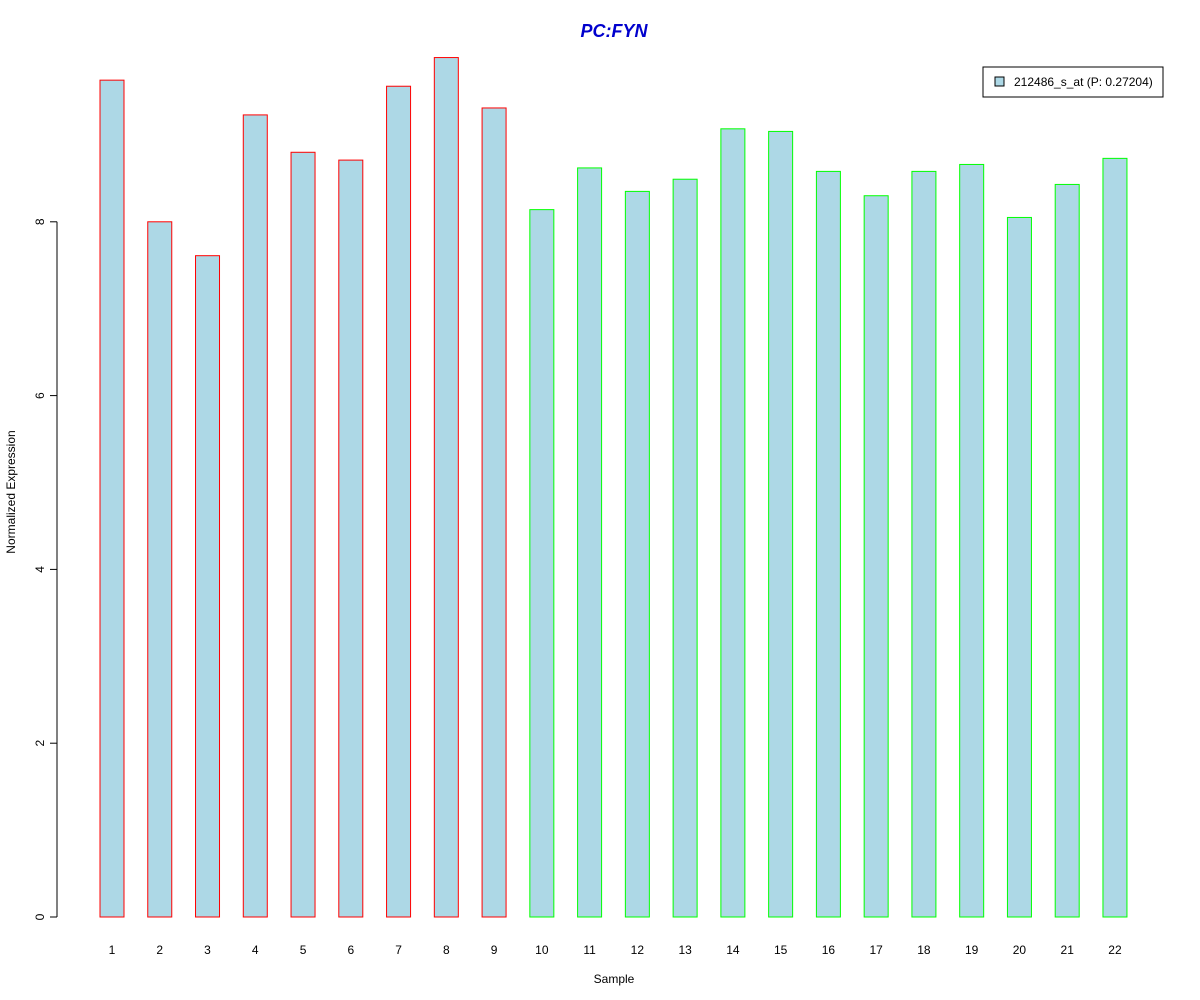  I want to click on x-tick-label: 5, so click(303, 950).